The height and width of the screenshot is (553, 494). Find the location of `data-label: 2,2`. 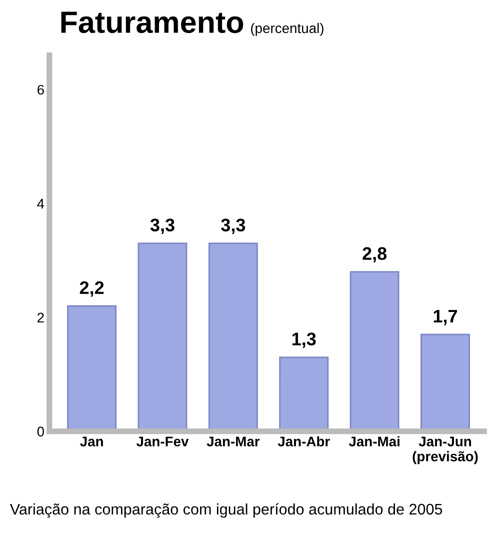

data-label: 2,2 is located at coordinates (92, 289).